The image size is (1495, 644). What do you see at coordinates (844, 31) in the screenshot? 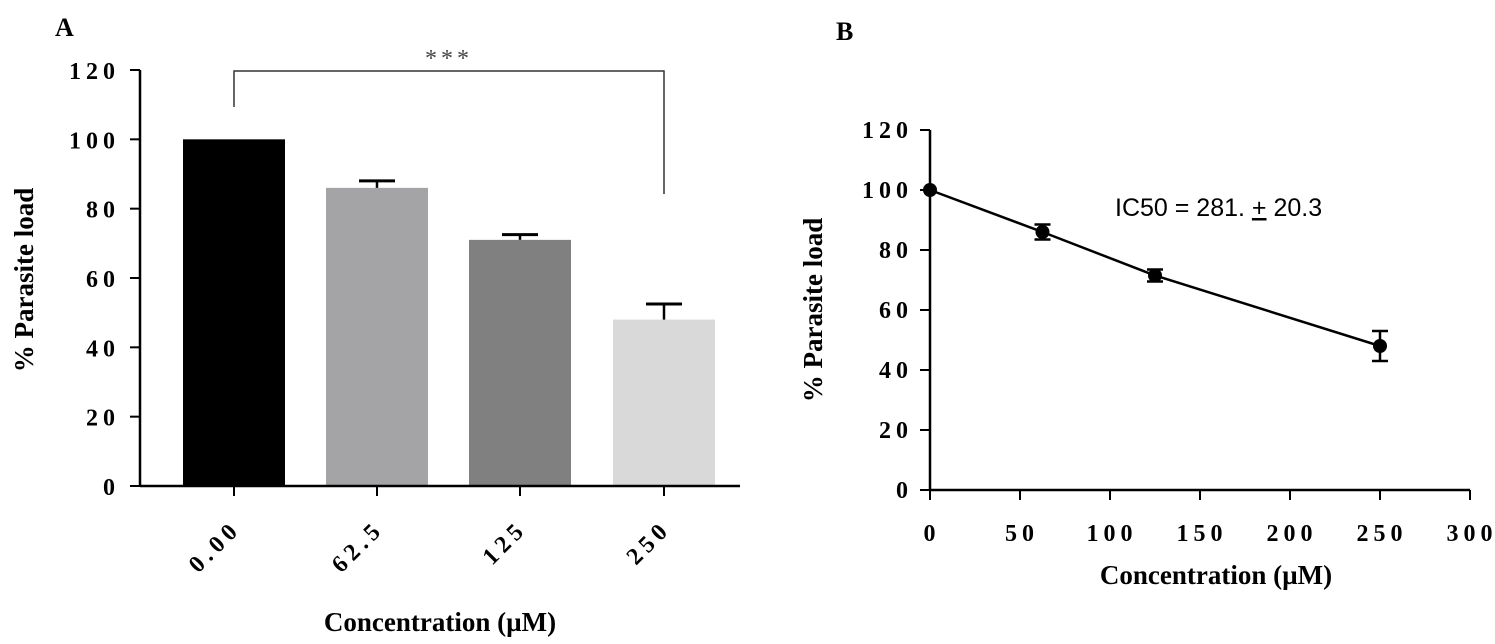
I see `panel-label-b: B` at bounding box center [844, 31].